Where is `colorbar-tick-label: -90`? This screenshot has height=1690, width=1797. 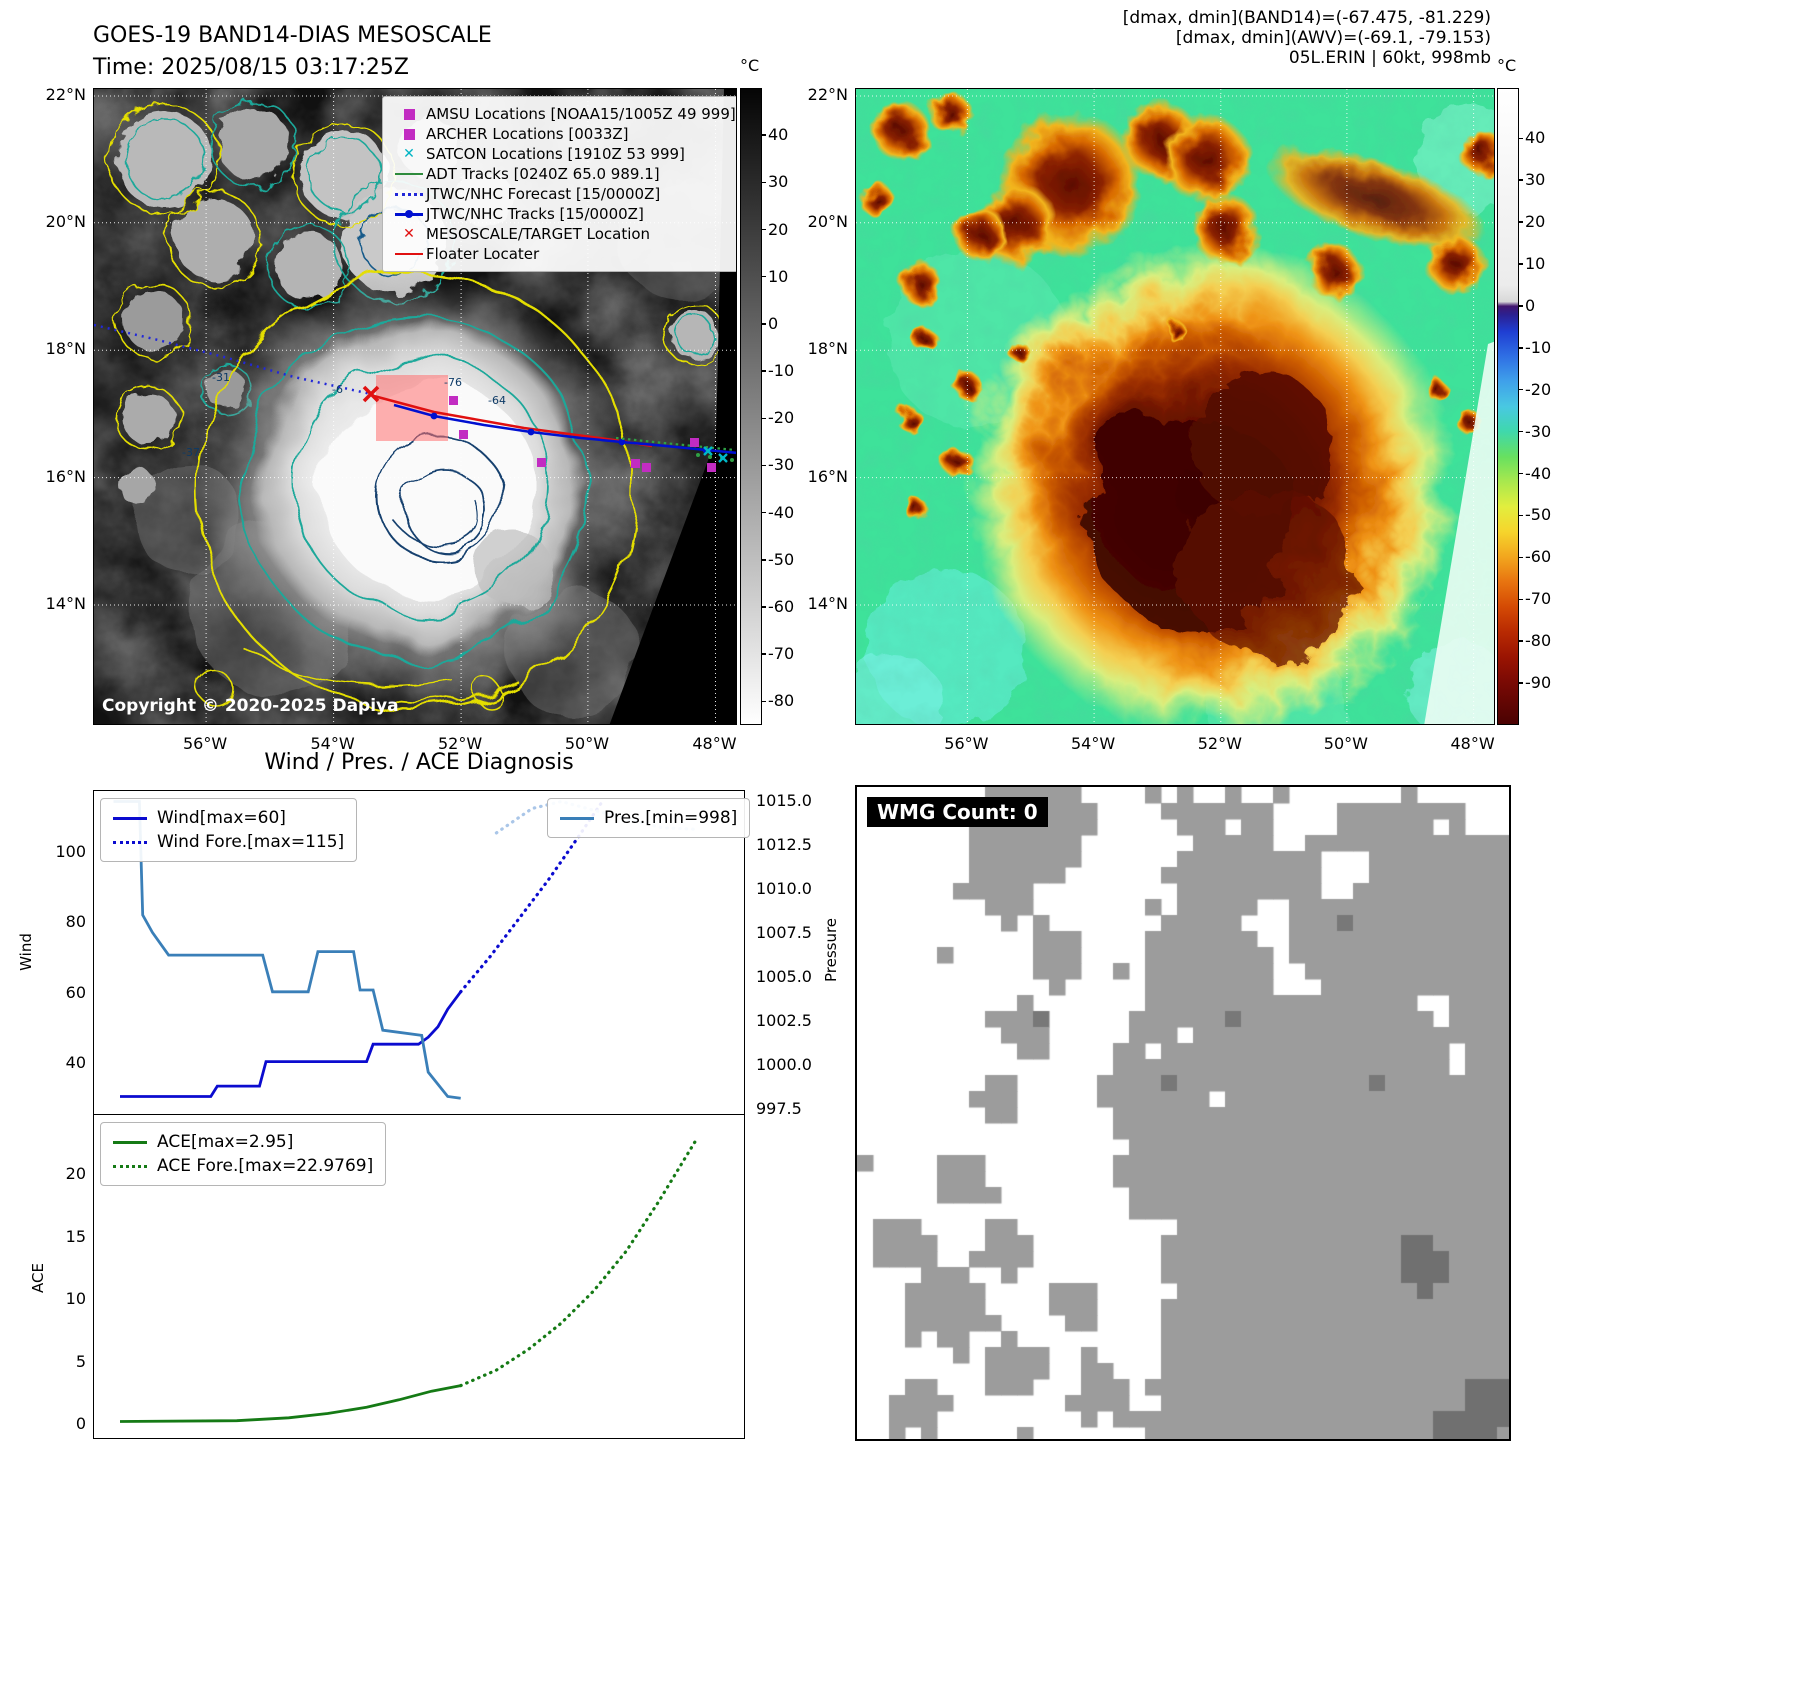
colorbar-tick-label: -90 is located at coordinates (1538, 683).